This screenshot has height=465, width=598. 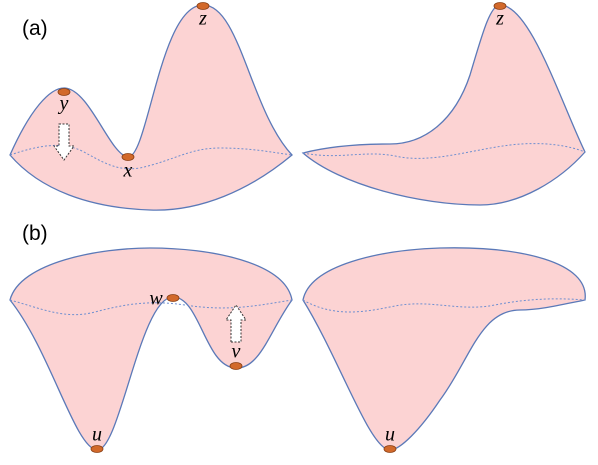 What do you see at coordinates (236, 352) in the screenshot?
I see `point-label: v` at bounding box center [236, 352].